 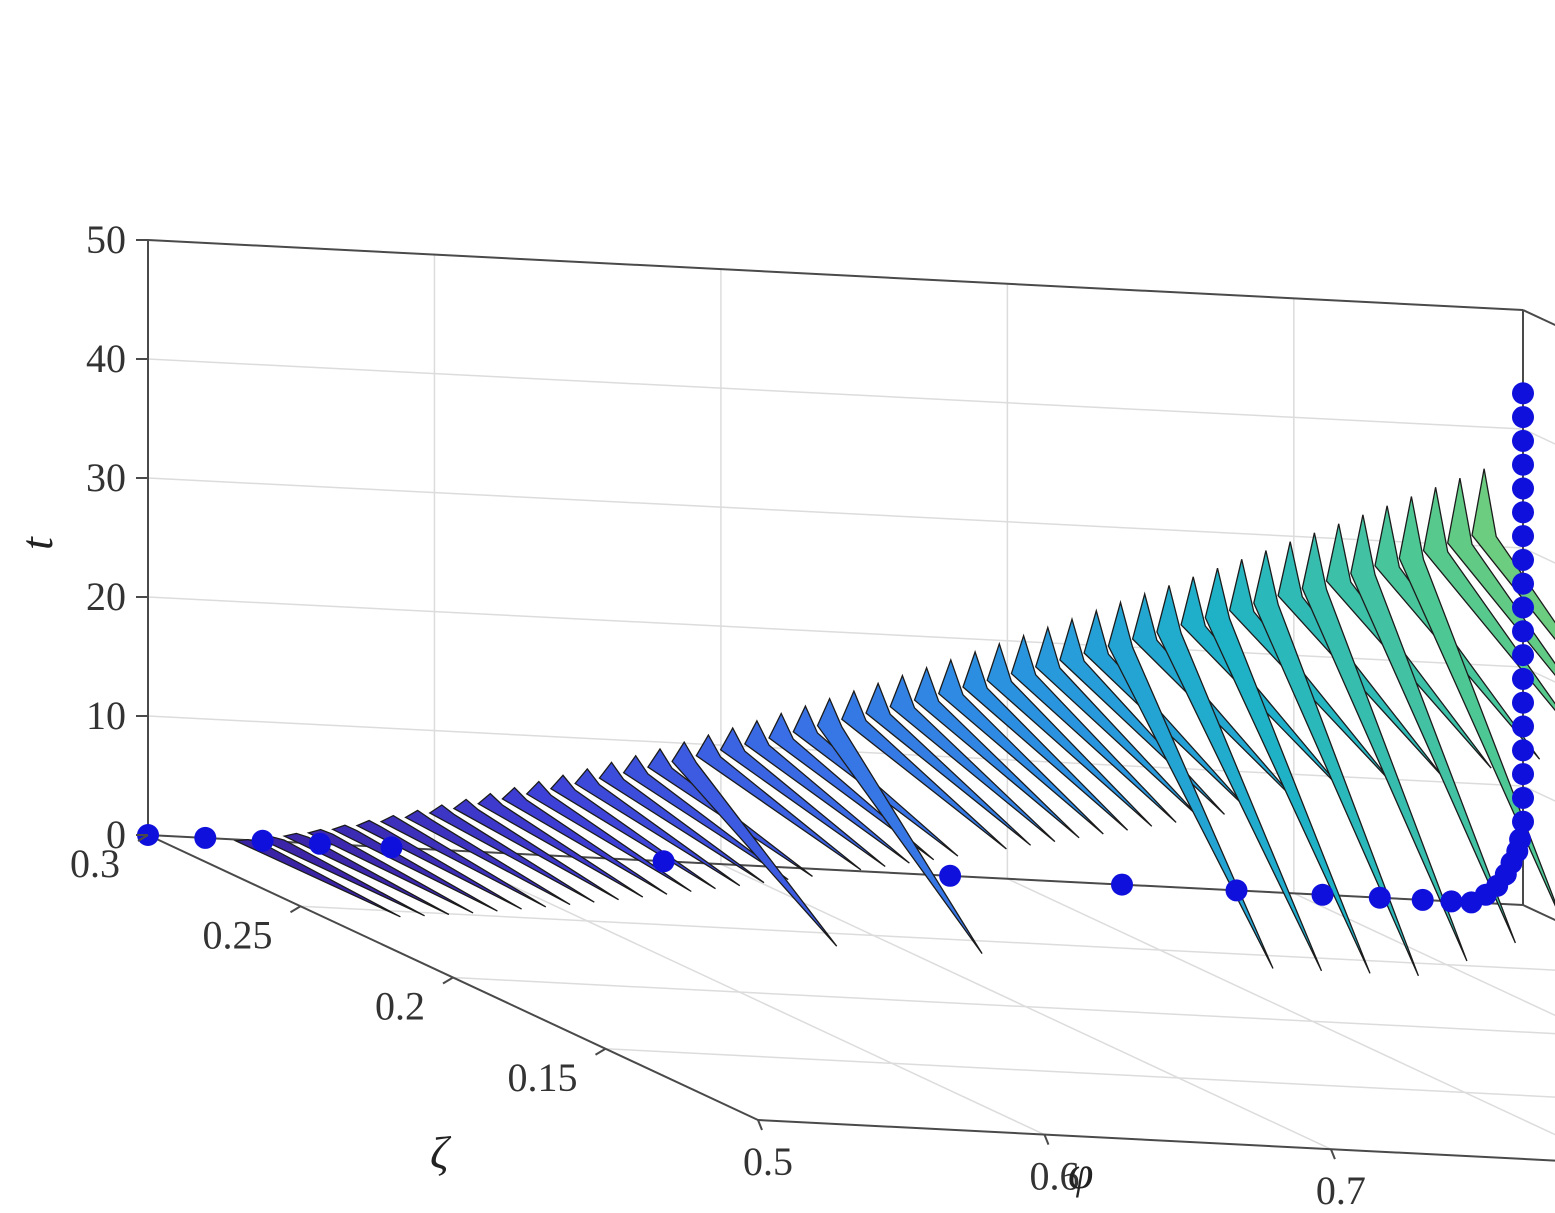 What do you see at coordinates (238, 934) in the screenshot?
I see `zeta-tick-label: 0.25` at bounding box center [238, 934].